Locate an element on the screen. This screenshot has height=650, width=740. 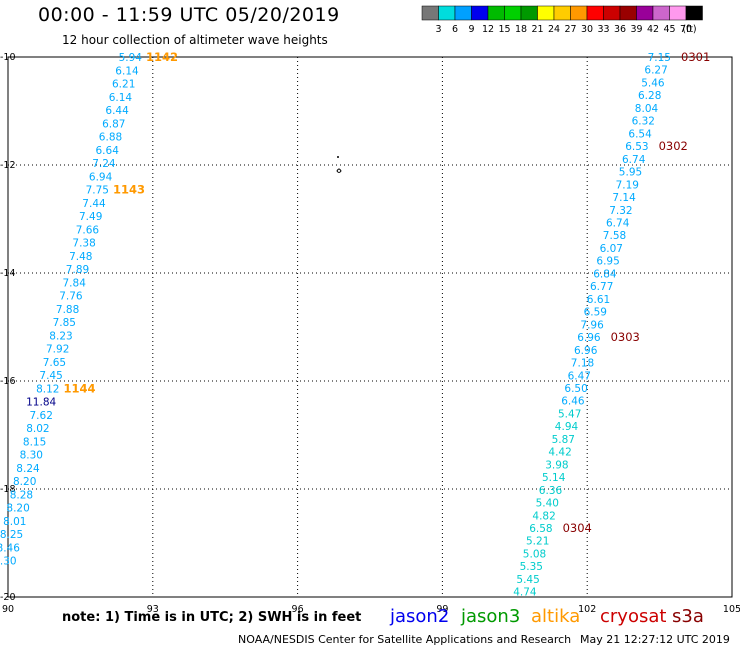
wave-height-label: 4.82 is located at coordinates (543, 516).